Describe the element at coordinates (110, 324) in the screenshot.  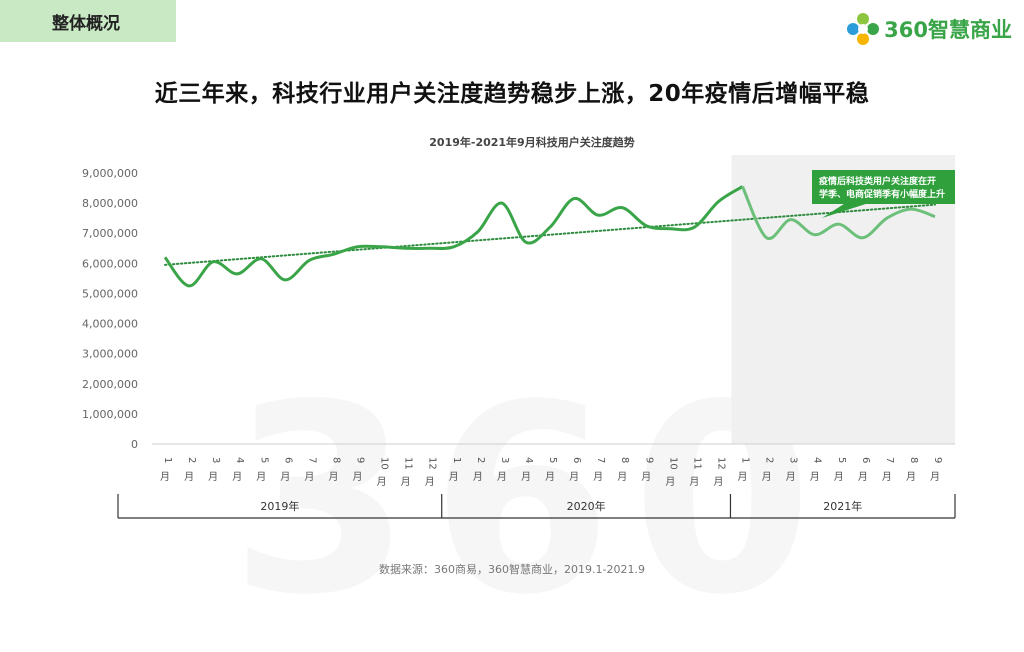
I see `y-tick-label: 4,000,000` at that location.